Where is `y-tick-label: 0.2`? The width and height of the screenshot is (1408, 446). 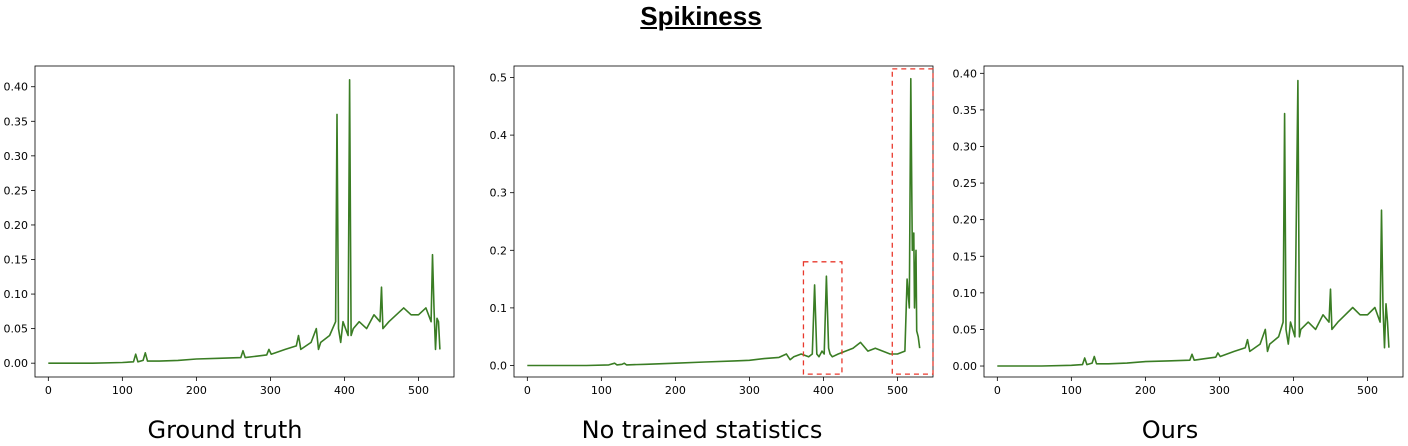 y-tick-label: 0.2 is located at coordinates (499, 250).